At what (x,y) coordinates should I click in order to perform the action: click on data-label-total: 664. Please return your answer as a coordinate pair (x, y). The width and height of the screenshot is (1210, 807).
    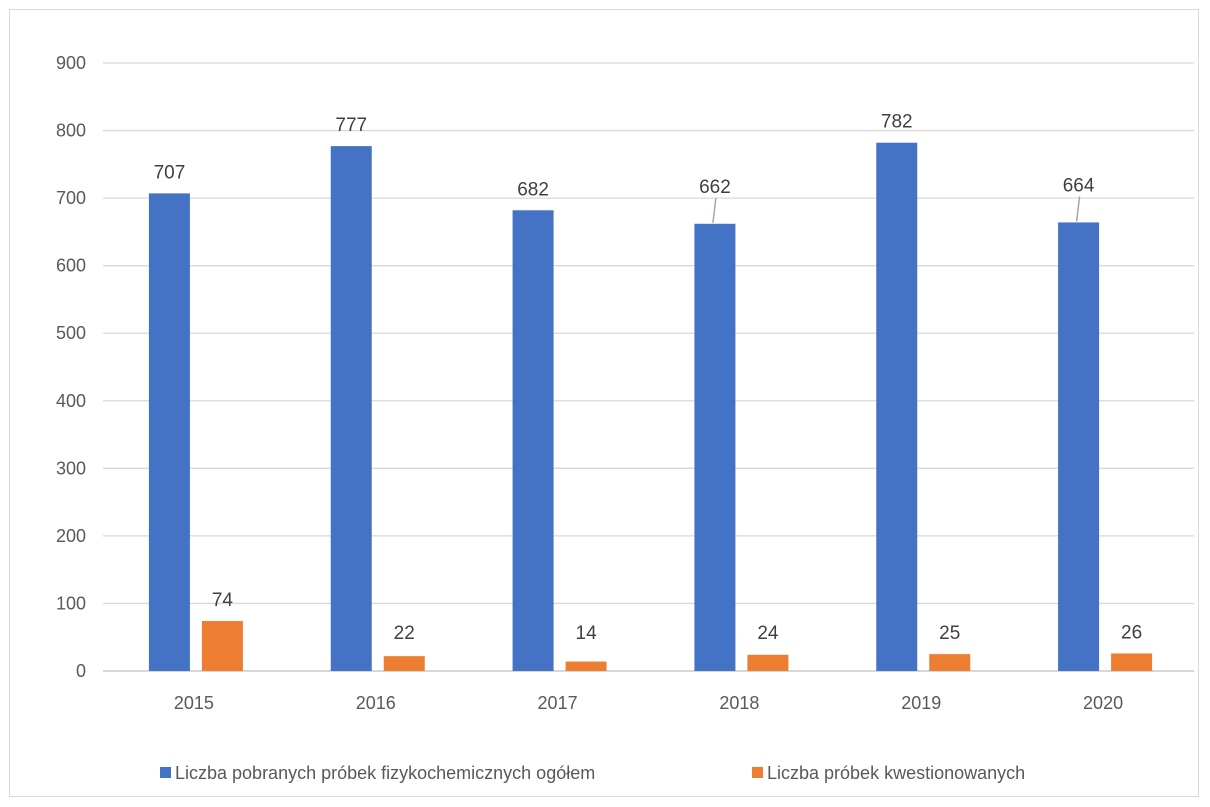
    Looking at the image, I should click on (1079, 185).